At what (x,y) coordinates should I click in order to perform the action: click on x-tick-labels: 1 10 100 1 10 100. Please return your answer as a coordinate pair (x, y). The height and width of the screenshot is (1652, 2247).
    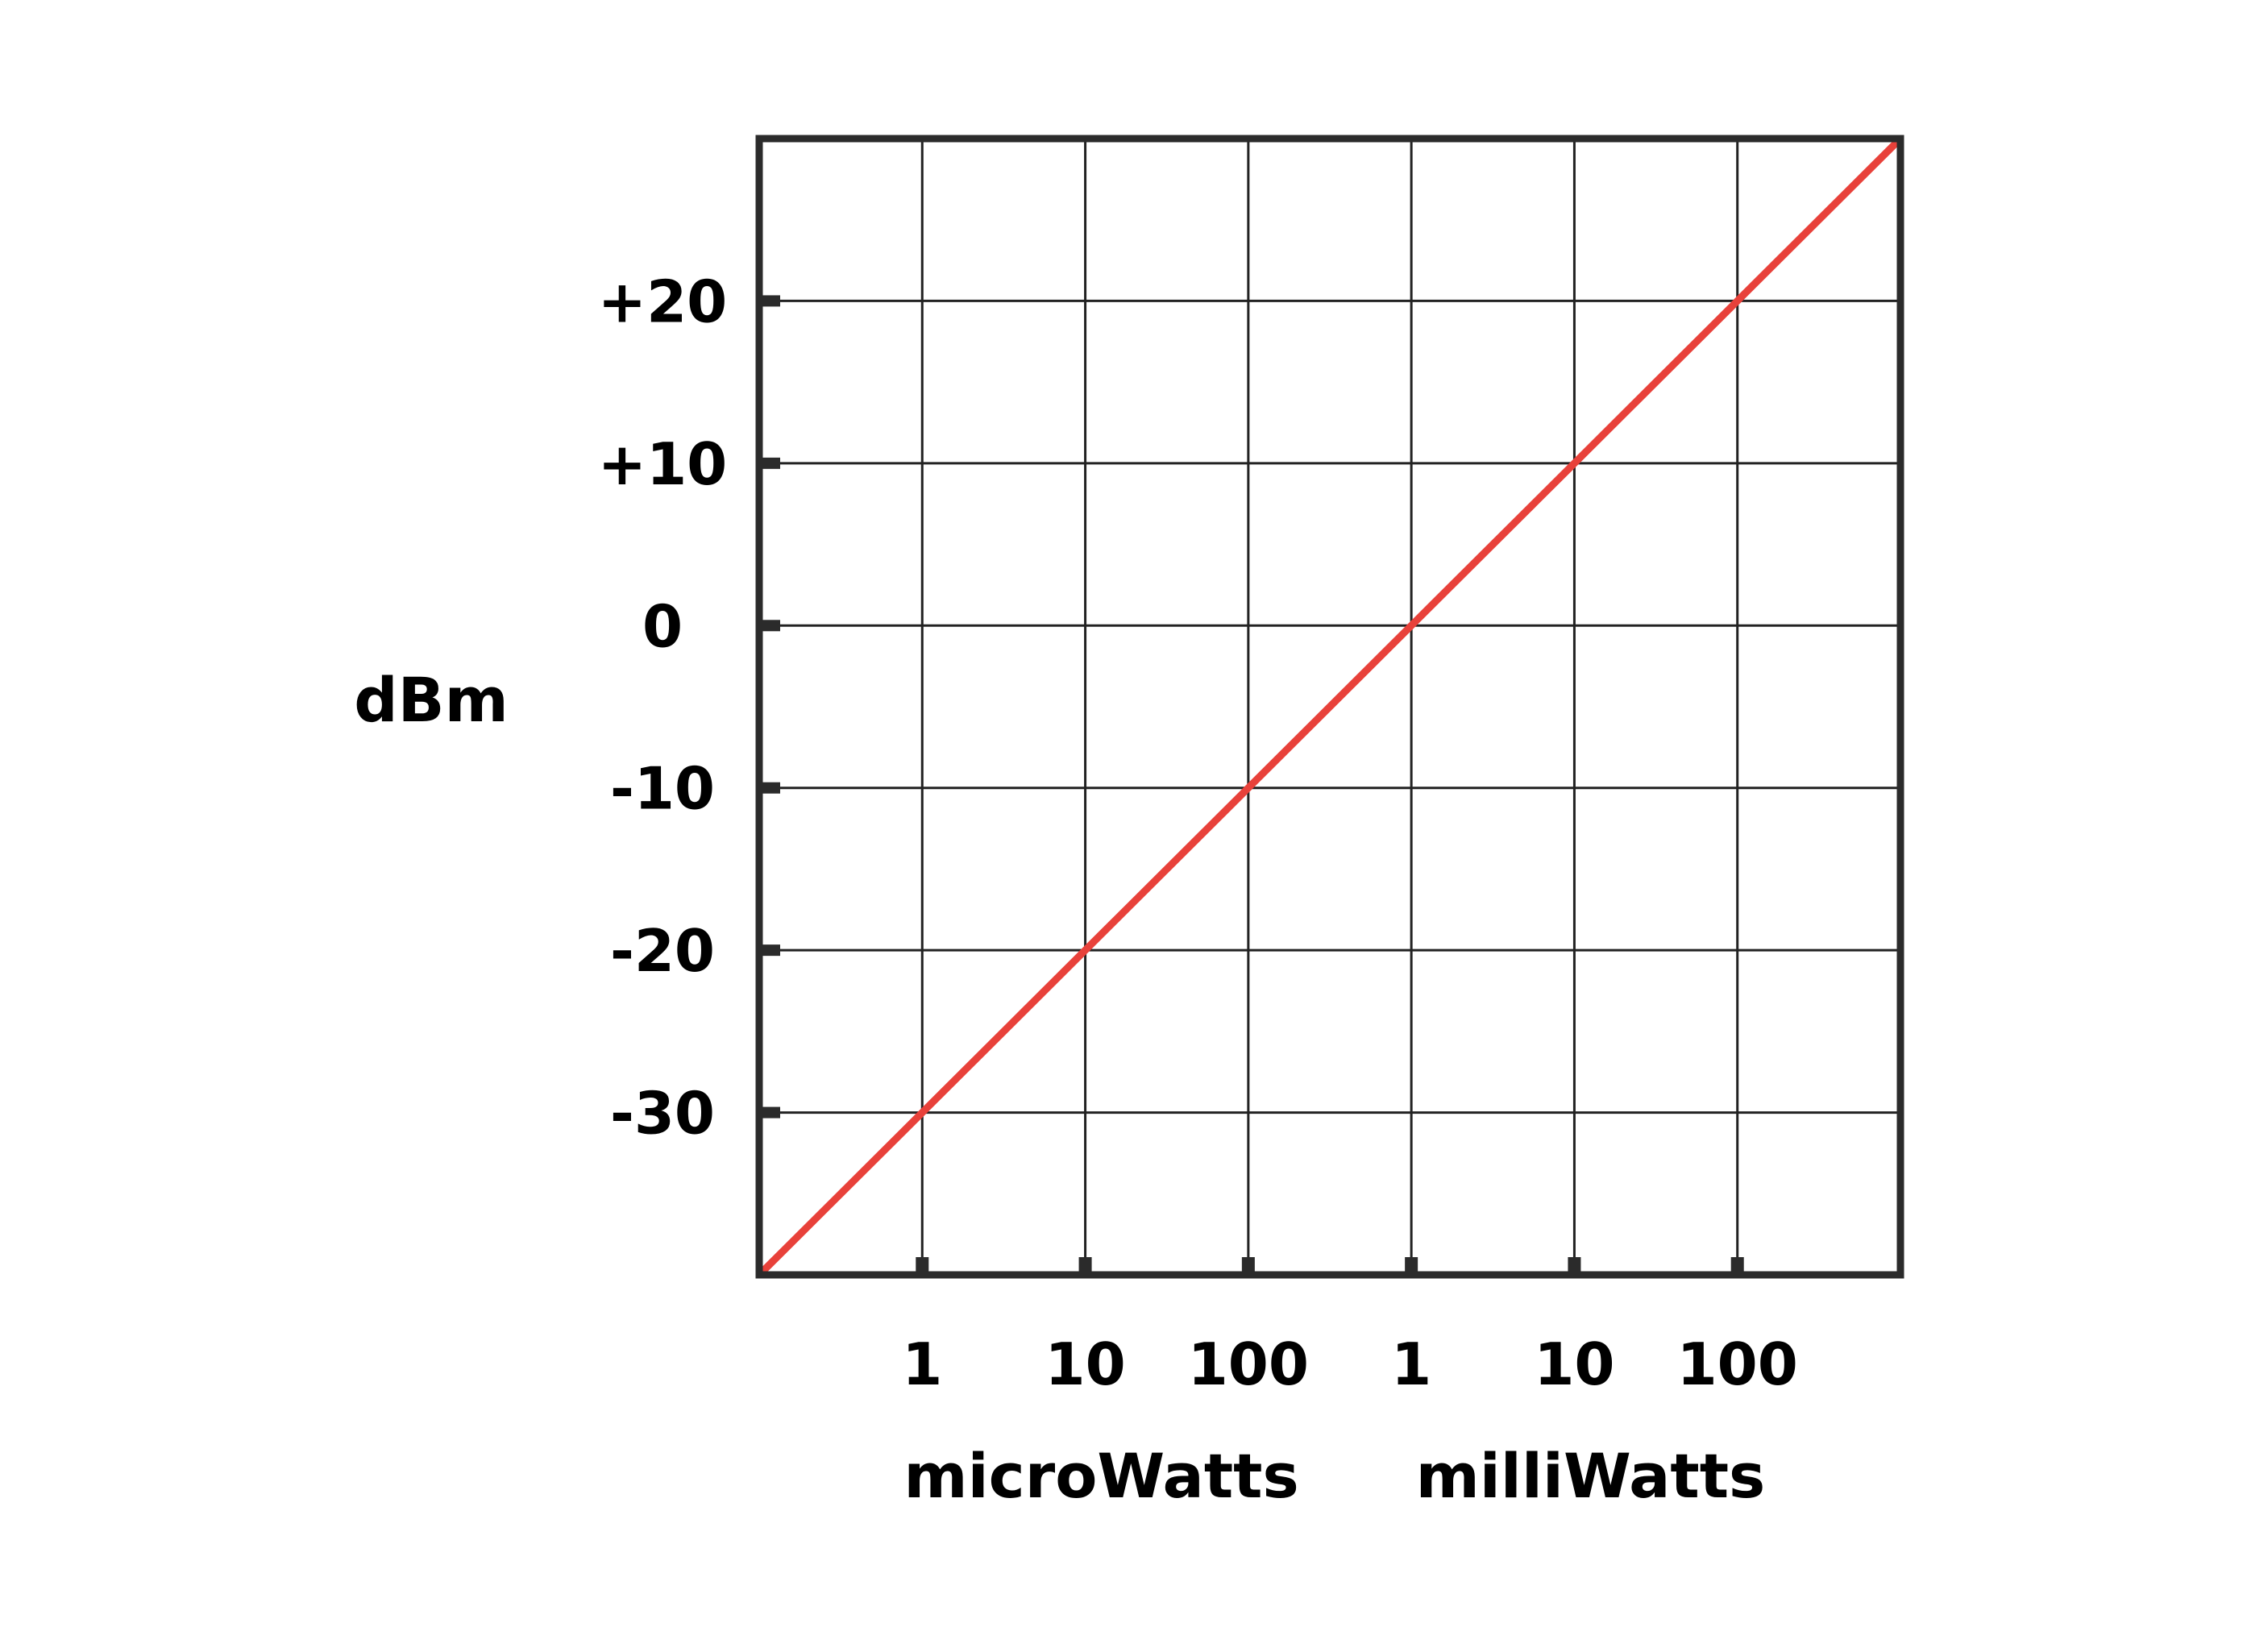
    Looking at the image, I should click on (1350, 1364).